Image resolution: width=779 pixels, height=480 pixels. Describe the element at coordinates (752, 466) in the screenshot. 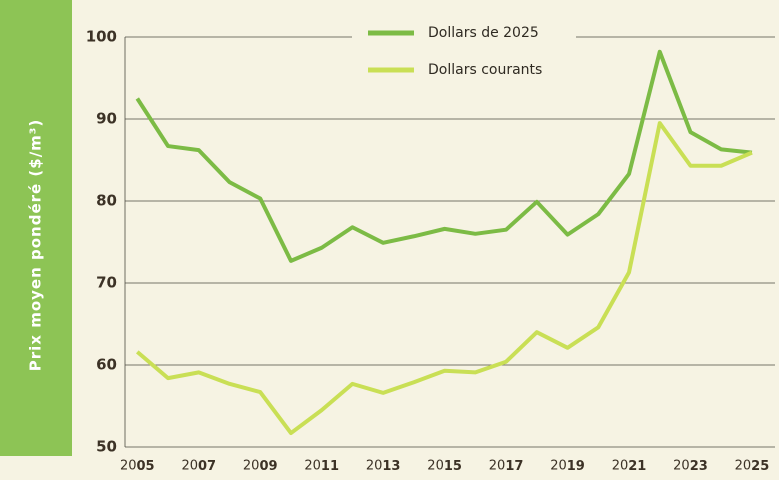

I see `x-tick-label: 2025` at that location.